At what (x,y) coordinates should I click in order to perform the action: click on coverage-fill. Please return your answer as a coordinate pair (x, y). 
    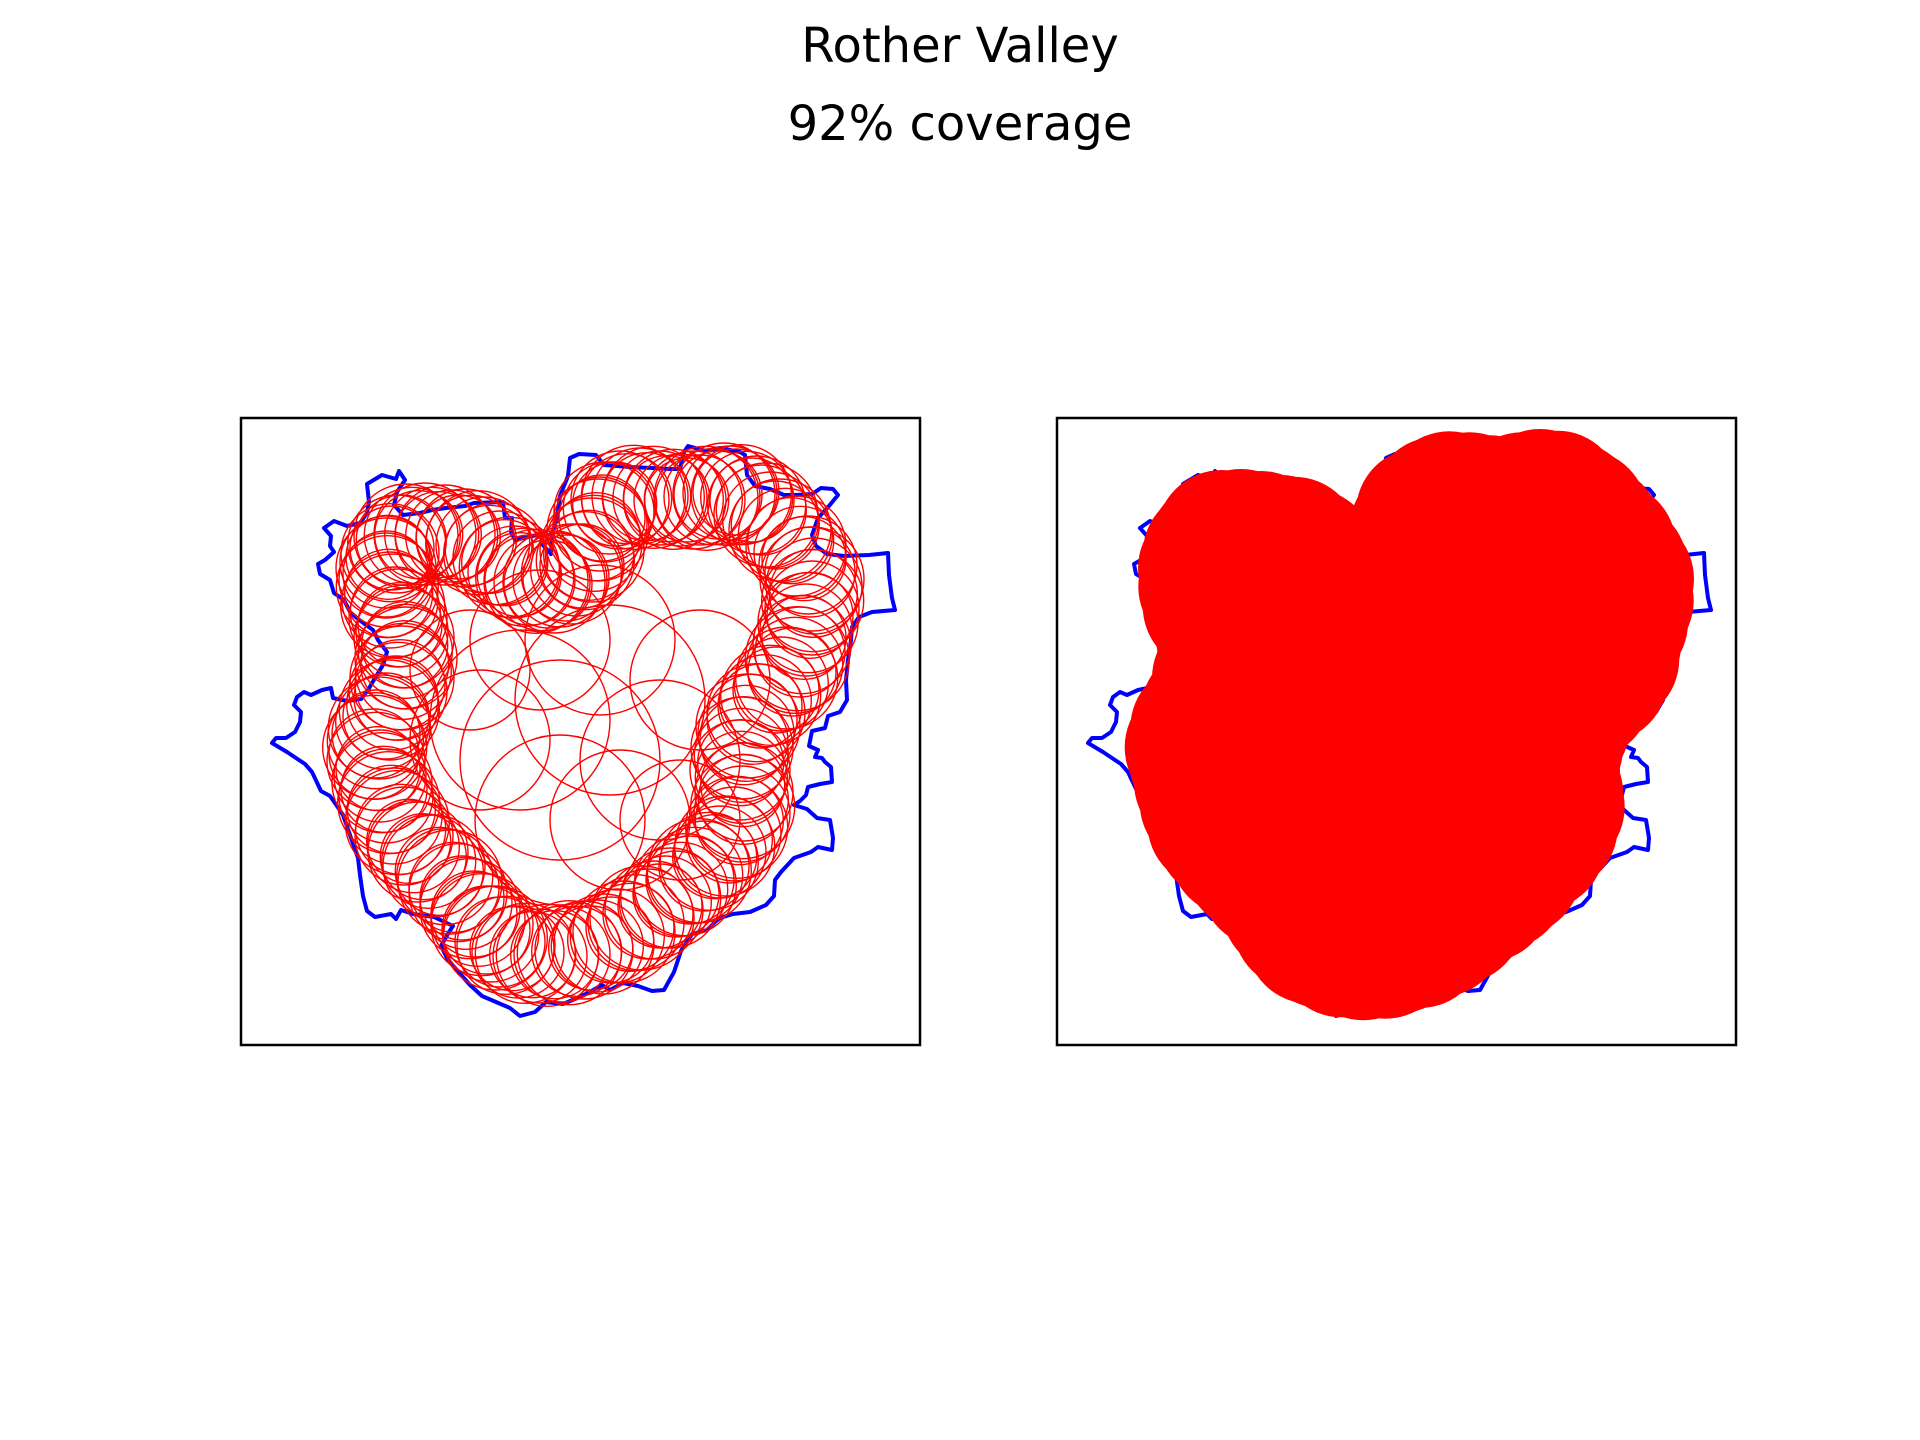
    Looking at the image, I should click on (1410, 724).